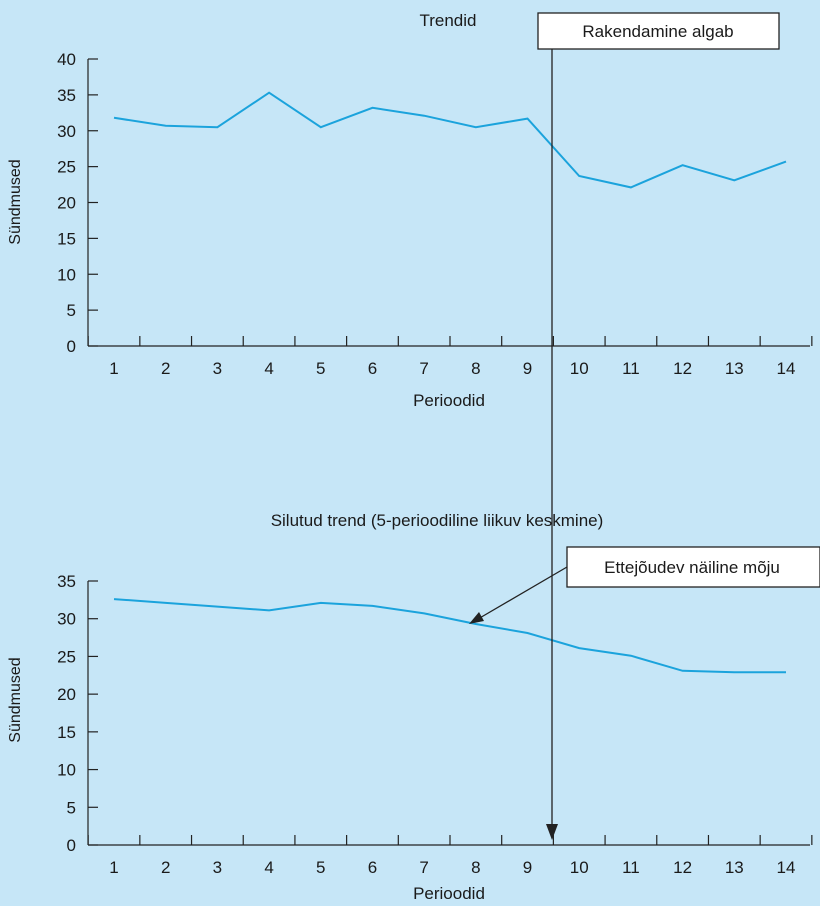 The image size is (820, 906). What do you see at coordinates (320, 867) in the screenshot?
I see `bottom-x-tick-label: 5` at bounding box center [320, 867].